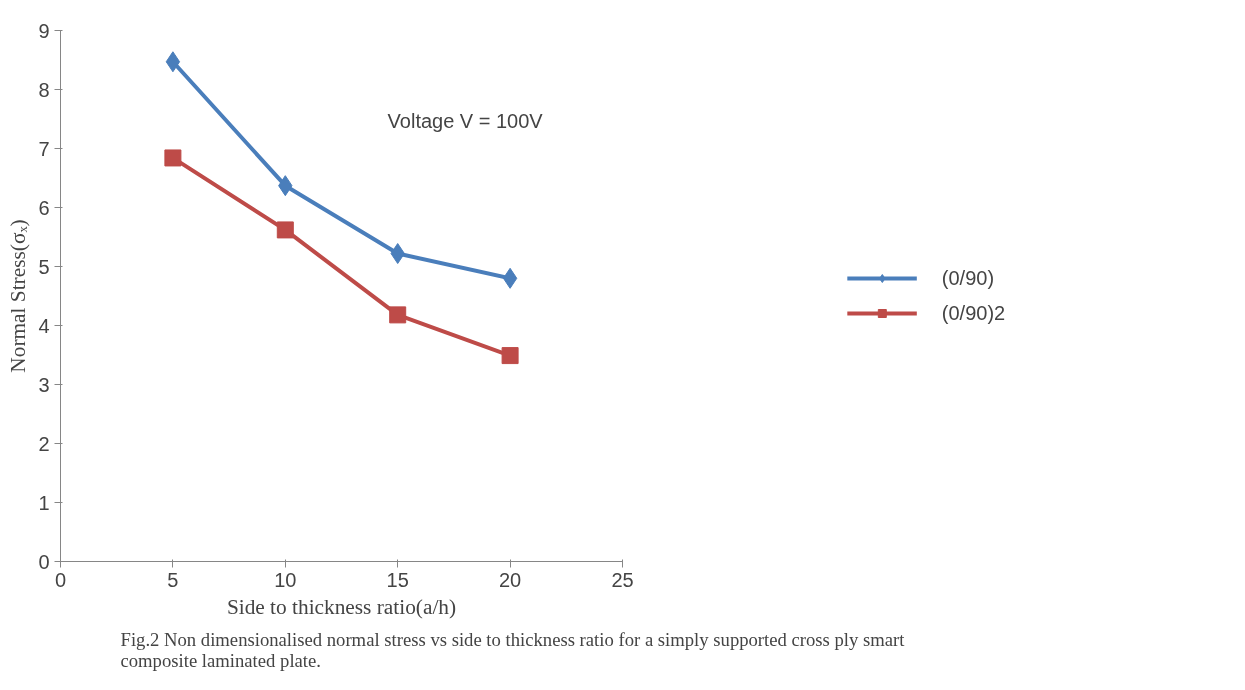 The image size is (1245, 690). Describe the element at coordinates (973, 313) in the screenshot. I see `legend-label: (0/90)2` at that location.